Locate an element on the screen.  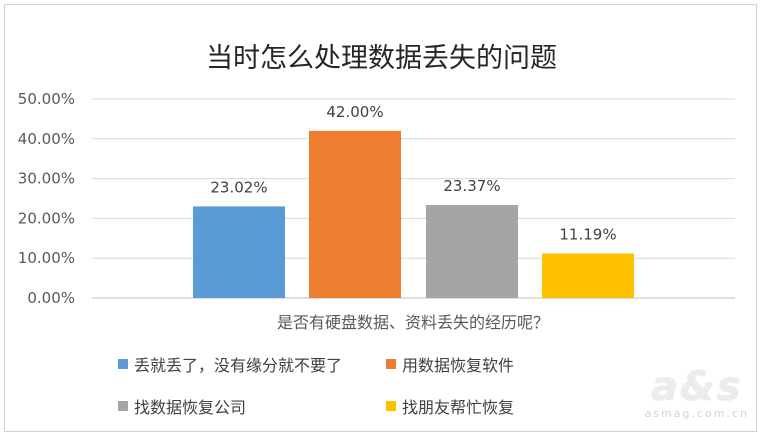
watermark: a&s asmag.com.cn is located at coordinates (697, 393).